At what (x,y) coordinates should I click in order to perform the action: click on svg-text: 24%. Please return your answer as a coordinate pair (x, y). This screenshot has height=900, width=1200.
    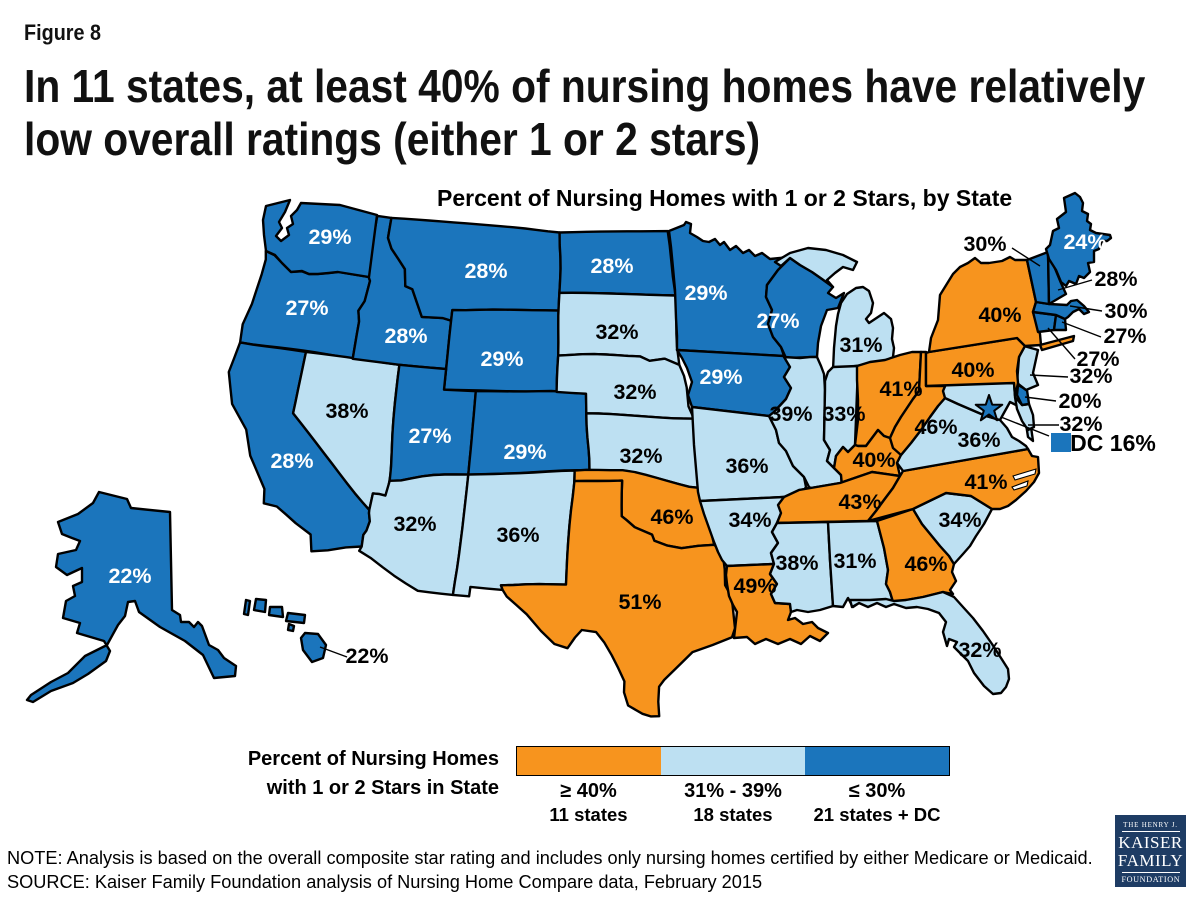
    Looking at the image, I should click on (1084, 242).